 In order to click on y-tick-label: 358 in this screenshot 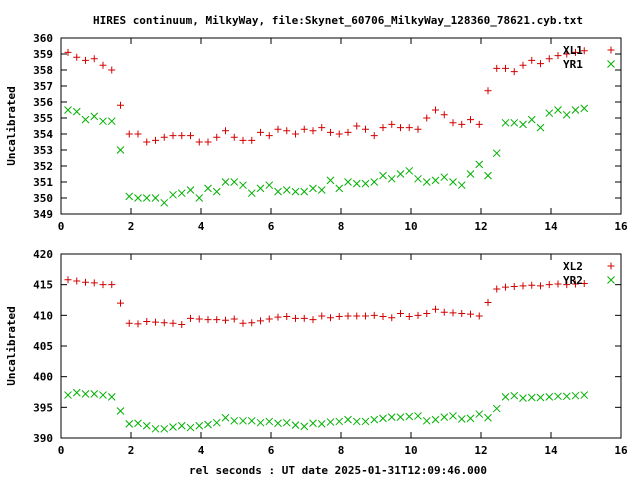, I will do `click(43, 70)`.